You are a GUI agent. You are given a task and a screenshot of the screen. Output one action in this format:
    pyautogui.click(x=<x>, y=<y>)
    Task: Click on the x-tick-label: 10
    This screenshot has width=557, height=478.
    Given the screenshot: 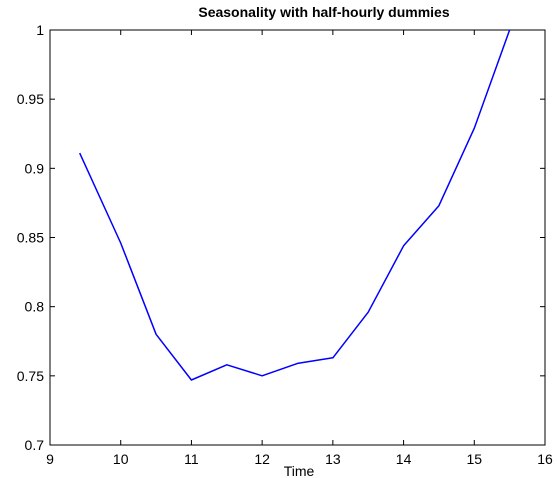 What is the action you would take?
    pyautogui.click(x=121, y=459)
    